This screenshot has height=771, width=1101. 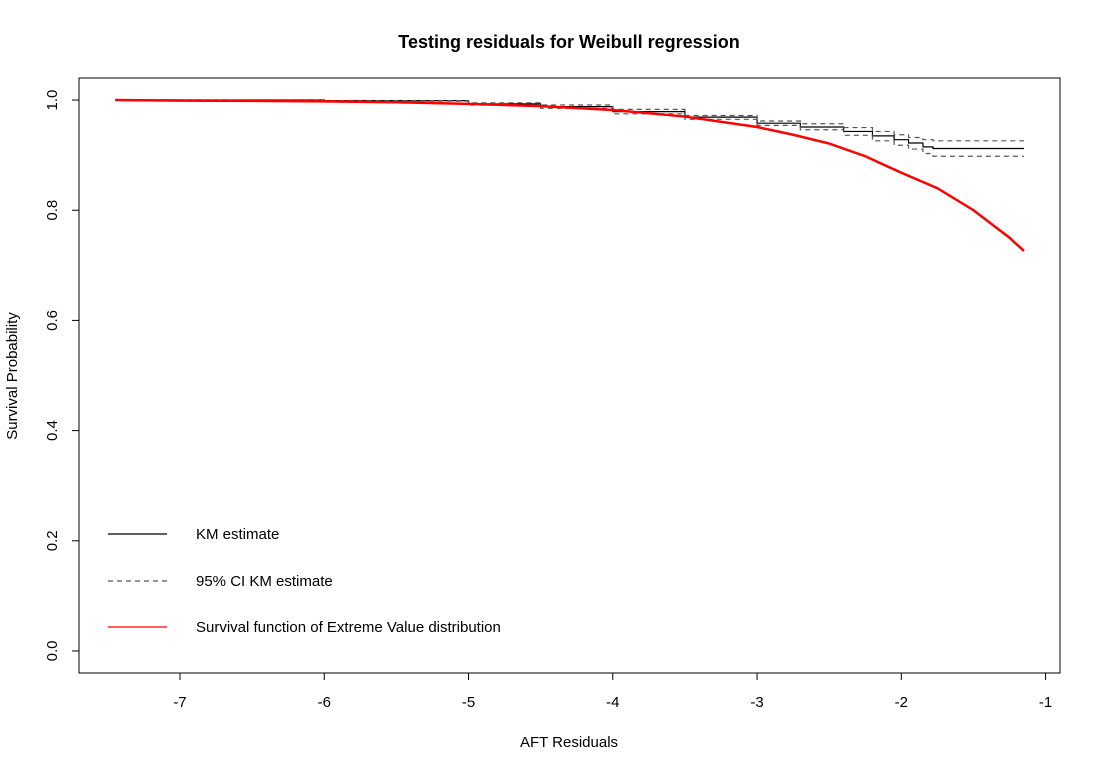 What do you see at coordinates (324, 702) in the screenshot?
I see `x-tick-label: -6` at bounding box center [324, 702].